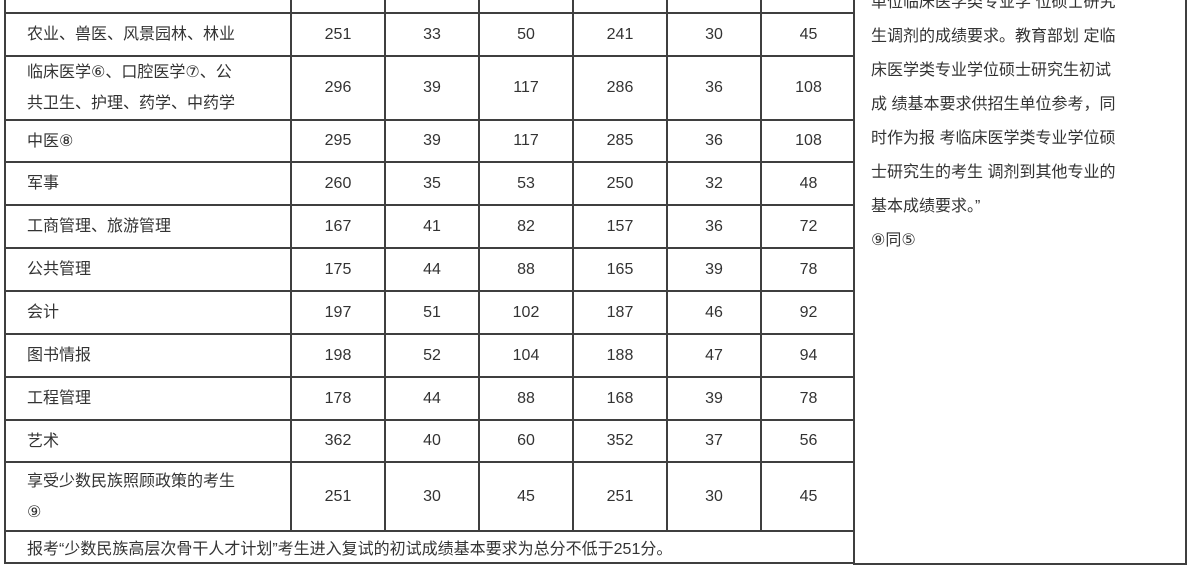  Describe the element at coordinates (526, 226) in the screenshot. I see `score-cell: 82` at that location.